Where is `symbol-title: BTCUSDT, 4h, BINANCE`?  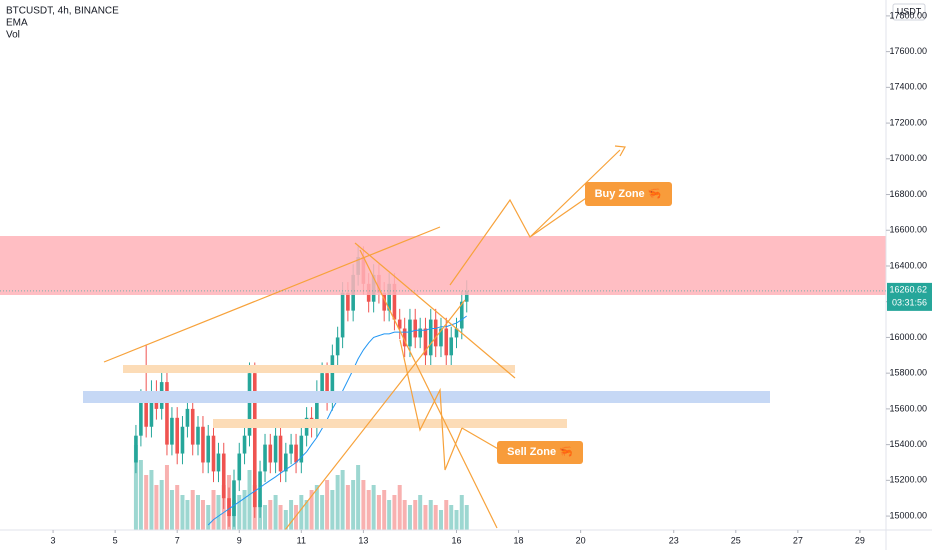
symbol-title: BTCUSDT, 4h, BINANCE is located at coordinates (62, 11).